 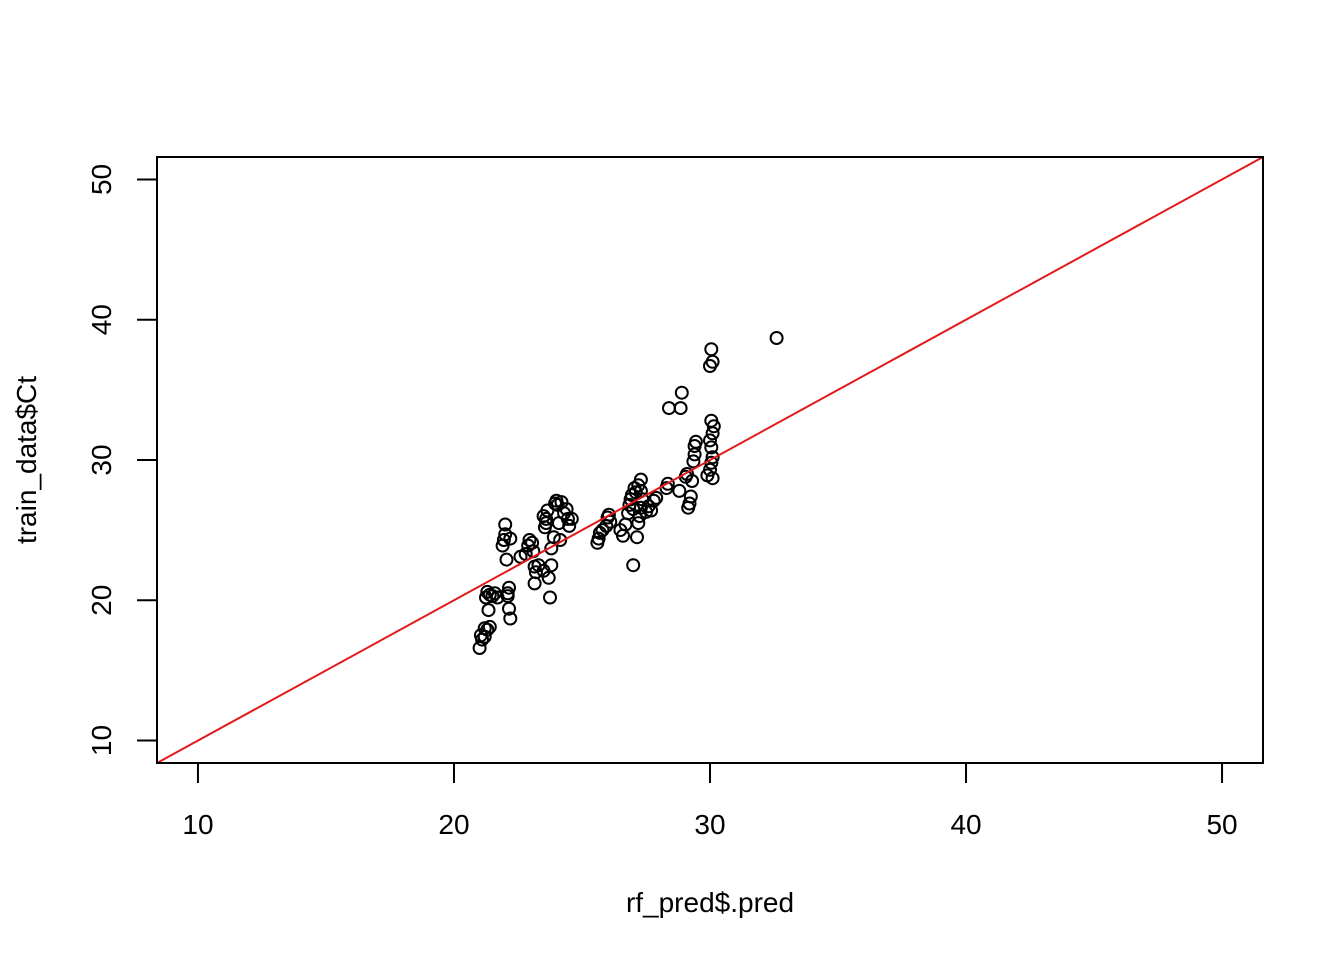 What do you see at coordinates (101, 459) in the screenshot?
I see `y-tick-label: 30` at bounding box center [101, 459].